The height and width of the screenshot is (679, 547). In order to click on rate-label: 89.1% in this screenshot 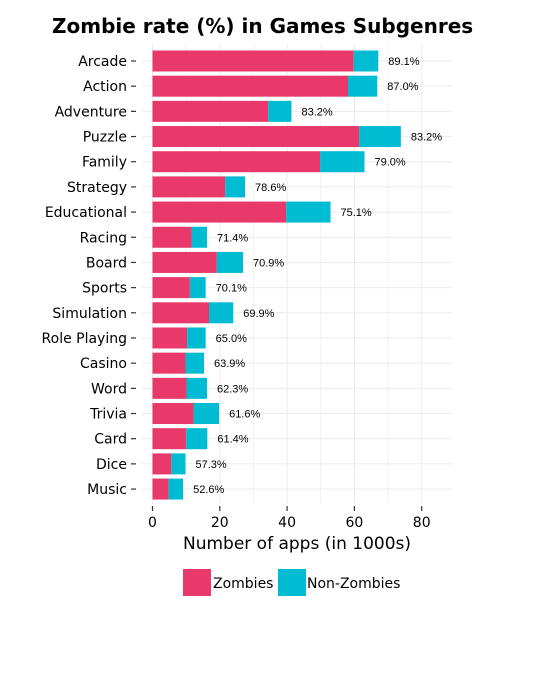, I will do `click(403, 62)`.